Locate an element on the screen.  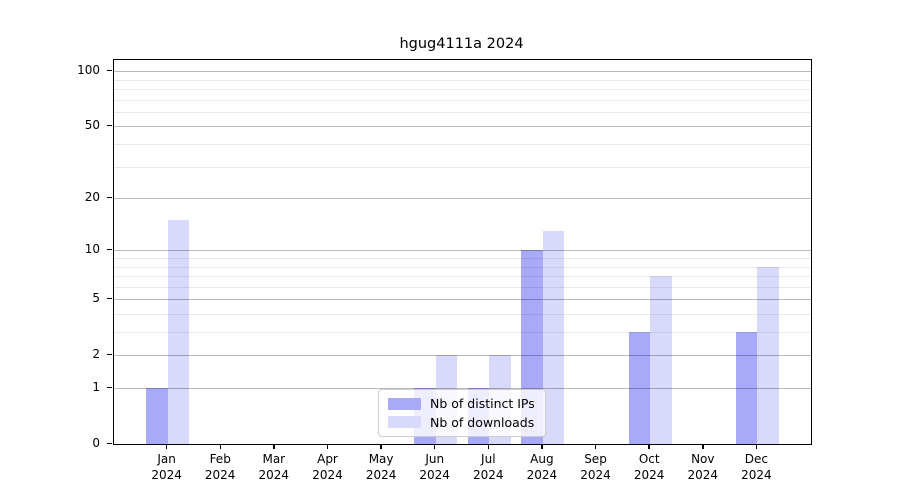
x-tick-label: Nov 2024 is located at coordinates (703, 467).